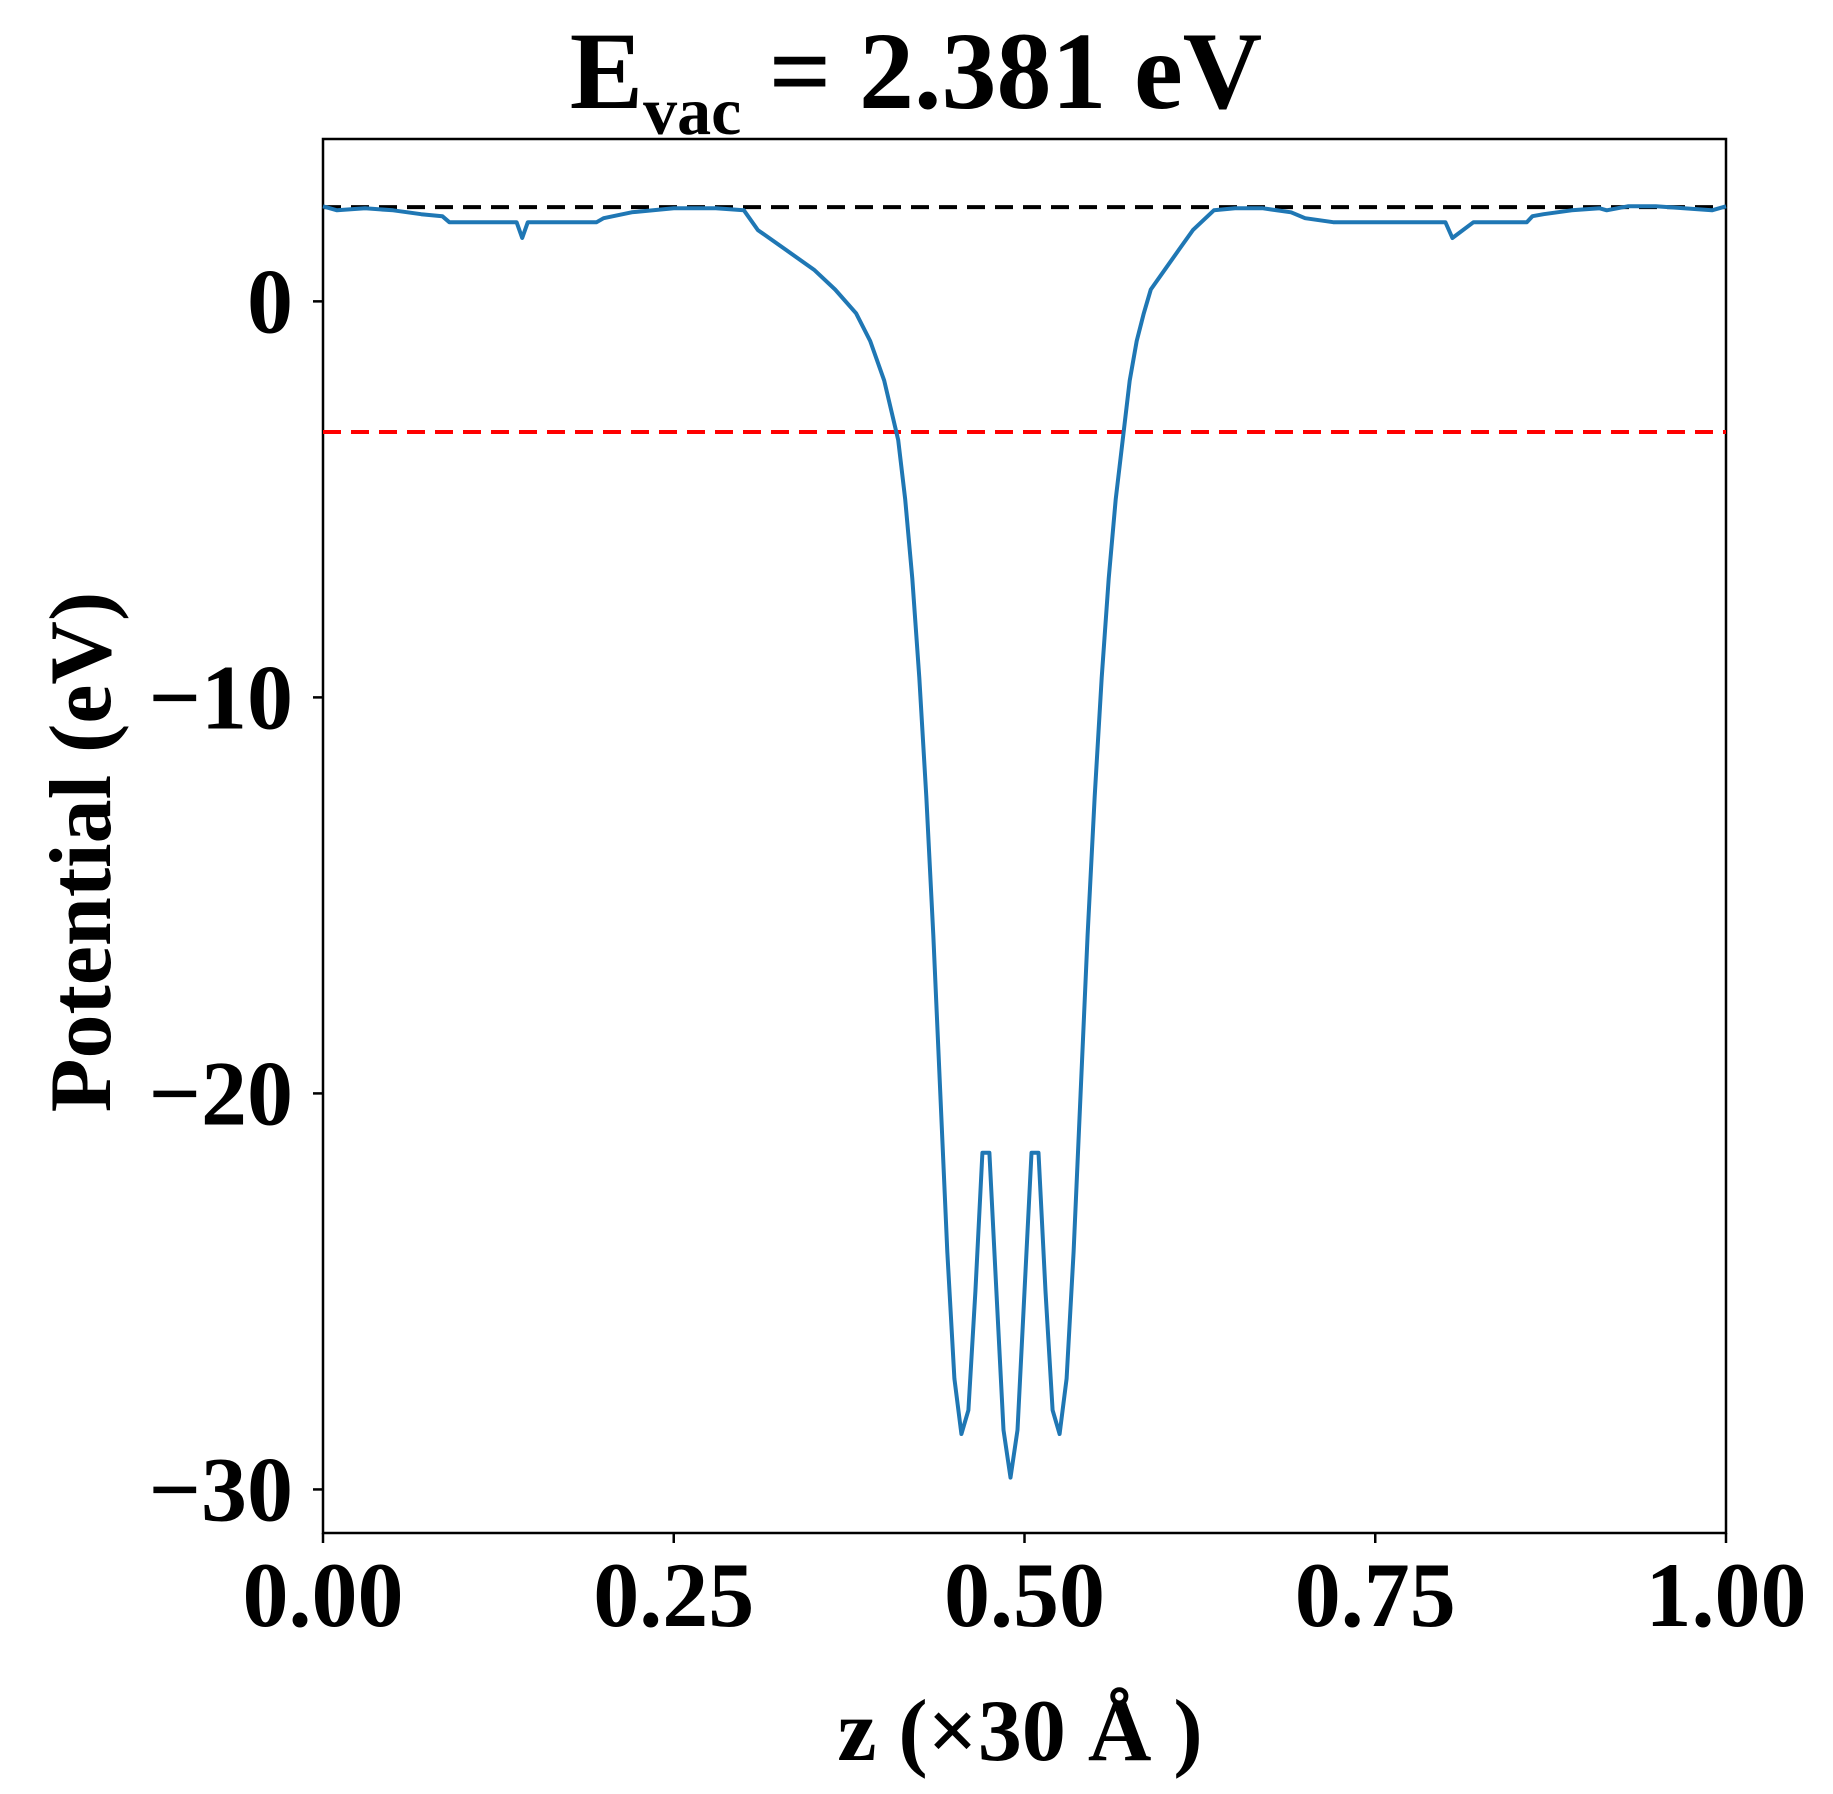 This screenshot has height=1794, width=1833. Describe the element at coordinates (1726, 1595) in the screenshot. I see `x-tick-label-4: 1.00` at that location.